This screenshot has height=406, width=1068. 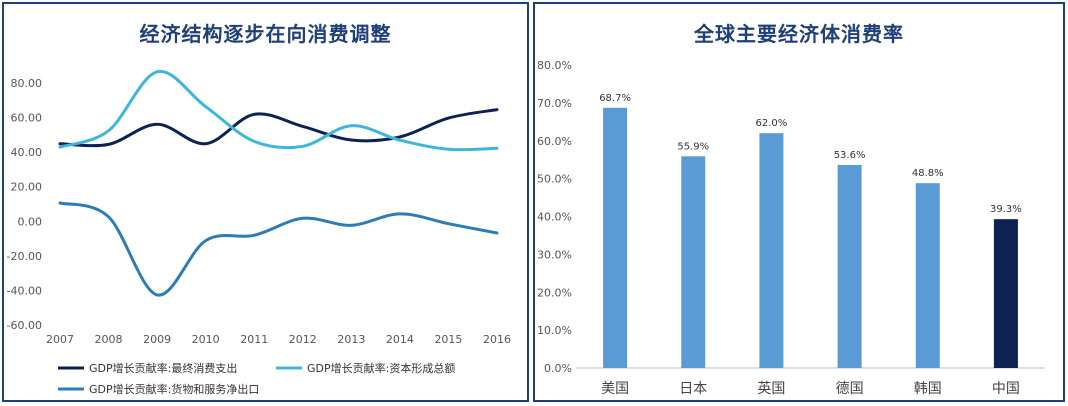 What do you see at coordinates (615, 98) in the screenshot?
I see `data-label: 68.7%` at bounding box center [615, 98].